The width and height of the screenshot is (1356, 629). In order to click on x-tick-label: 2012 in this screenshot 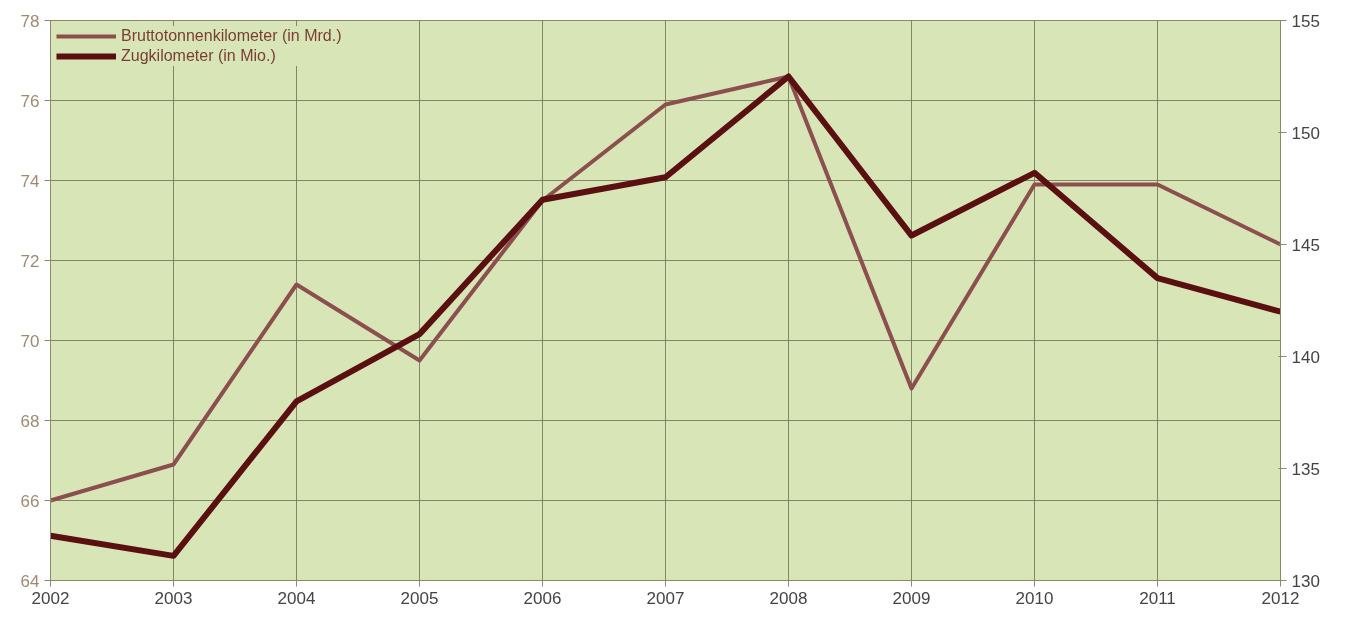, I will do `click(1280, 598)`.